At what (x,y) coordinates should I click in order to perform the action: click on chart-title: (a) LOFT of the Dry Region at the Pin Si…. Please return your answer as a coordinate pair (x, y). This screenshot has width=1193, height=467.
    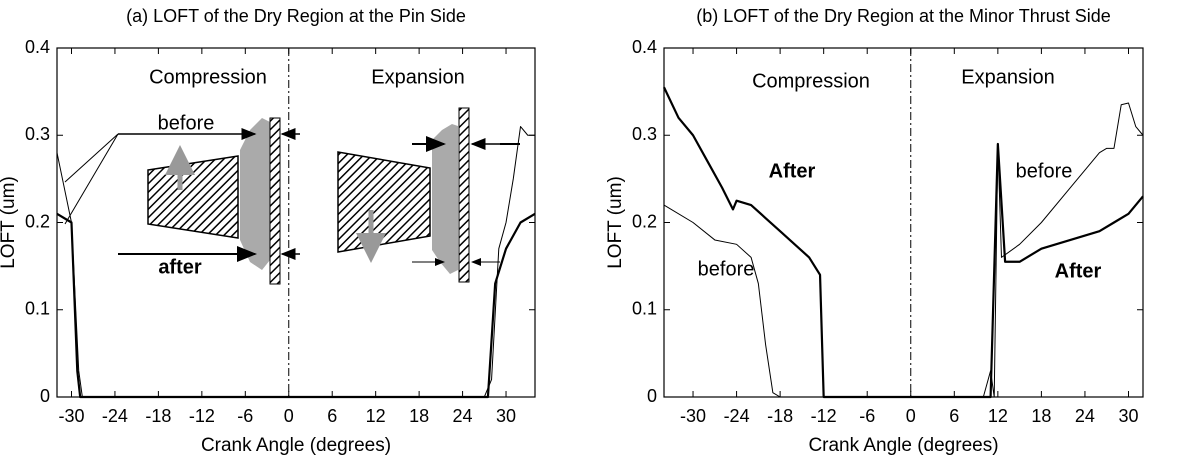
    Looking at the image, I should click on (296, 16).